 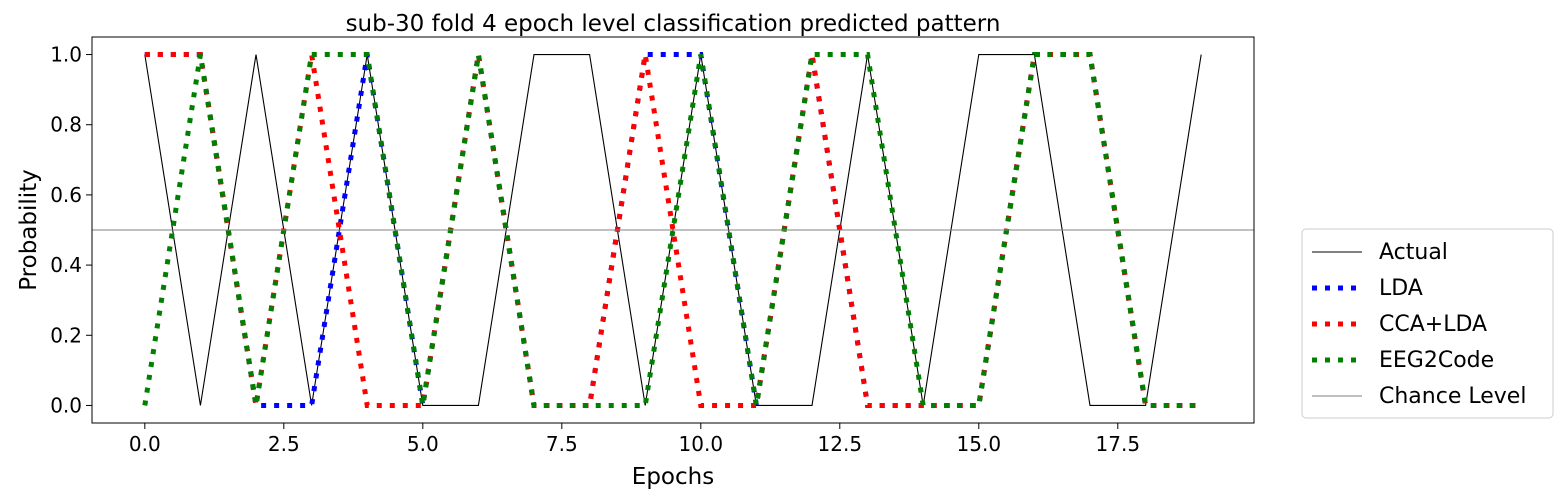 I want to click on x-tick-label: 15.0, so click(x=979, y=444).